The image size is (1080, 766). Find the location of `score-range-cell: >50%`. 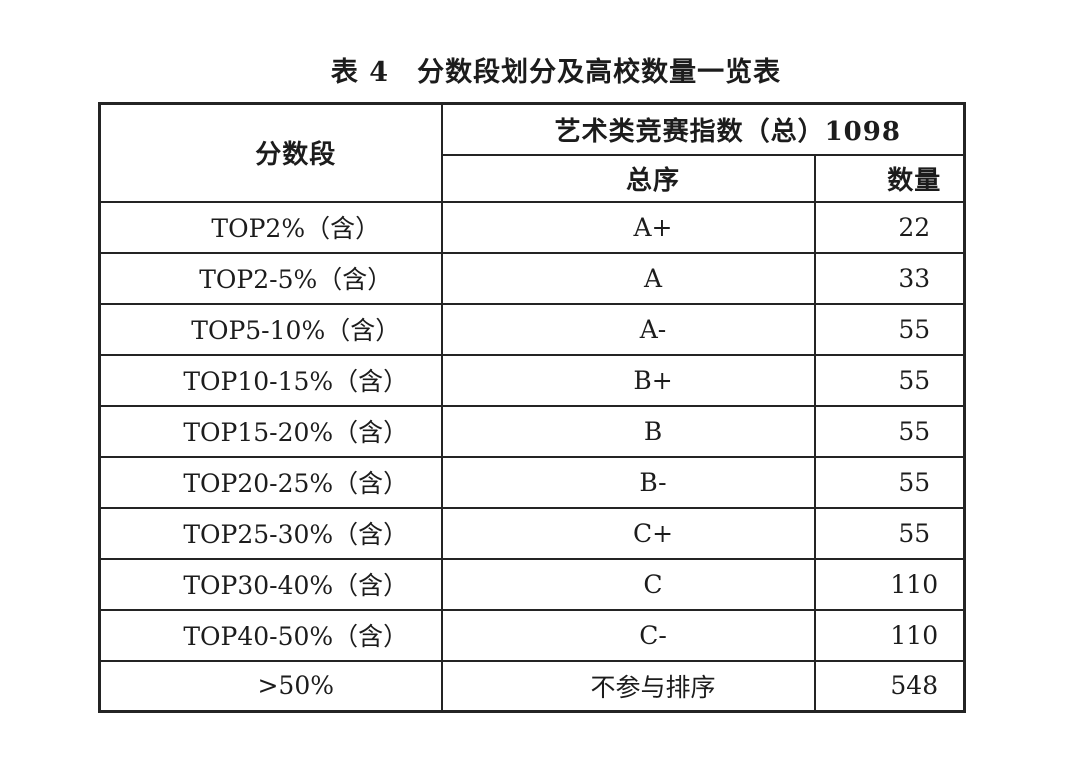

score-range-cell: >50% is located at coordinates (270, 686).